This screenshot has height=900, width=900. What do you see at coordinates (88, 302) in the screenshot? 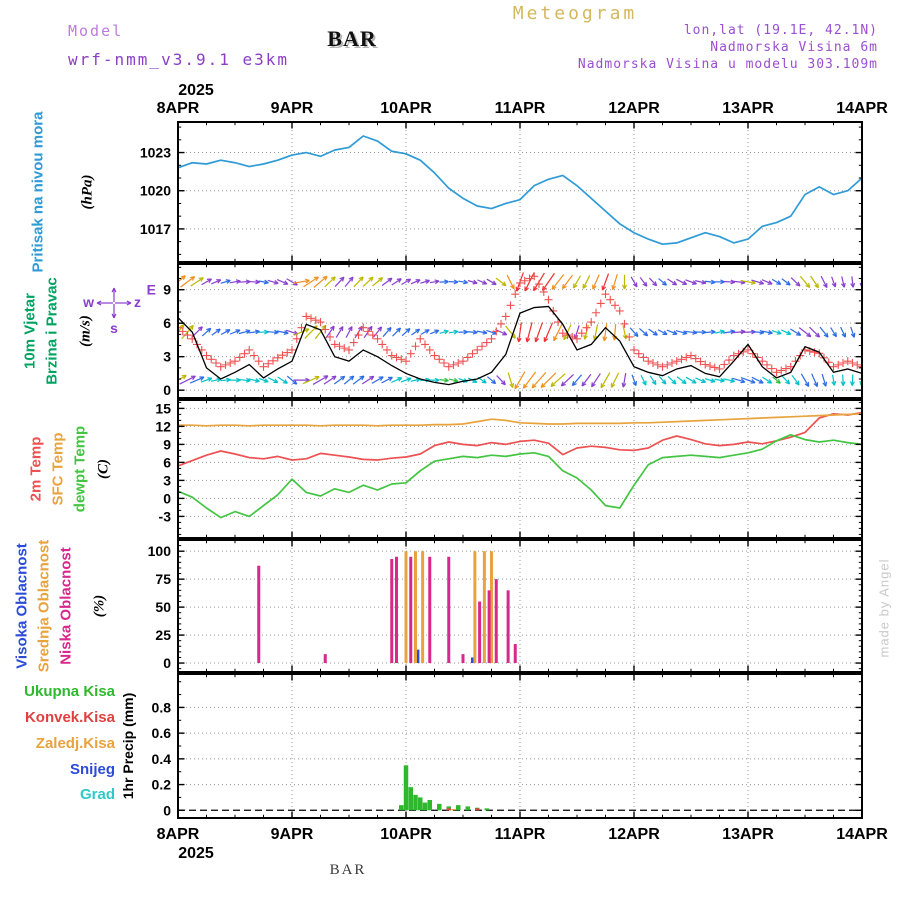
I see `svg-text: w` at bounding box center [88, 302].